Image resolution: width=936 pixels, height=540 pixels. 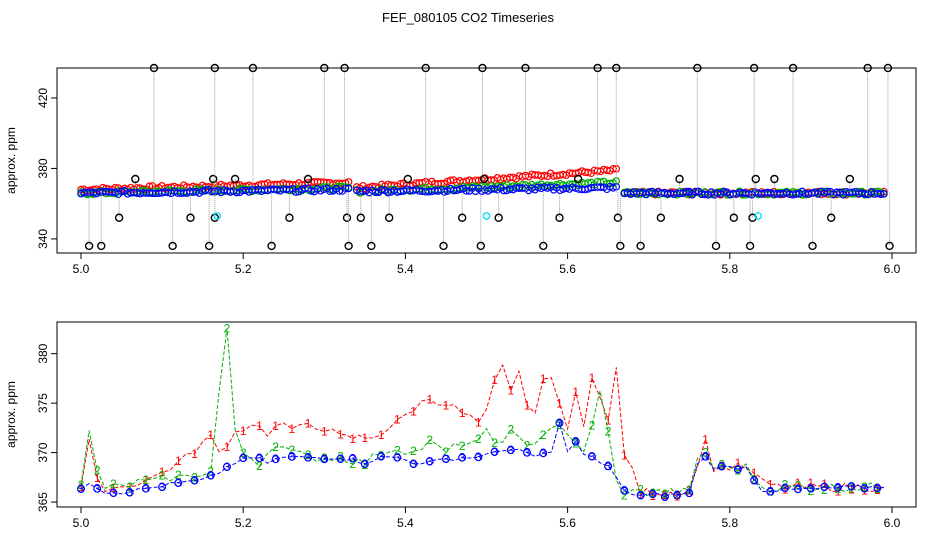 I want to click on x-tick-label: 6.0, so click(x=892, y=269).